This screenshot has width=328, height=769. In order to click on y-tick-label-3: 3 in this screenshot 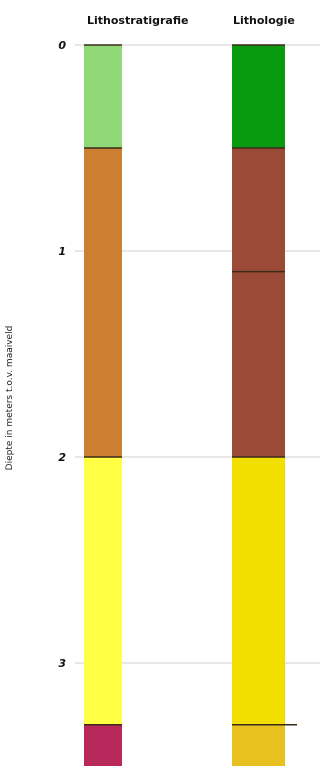, I will do `click(62, 663)`.